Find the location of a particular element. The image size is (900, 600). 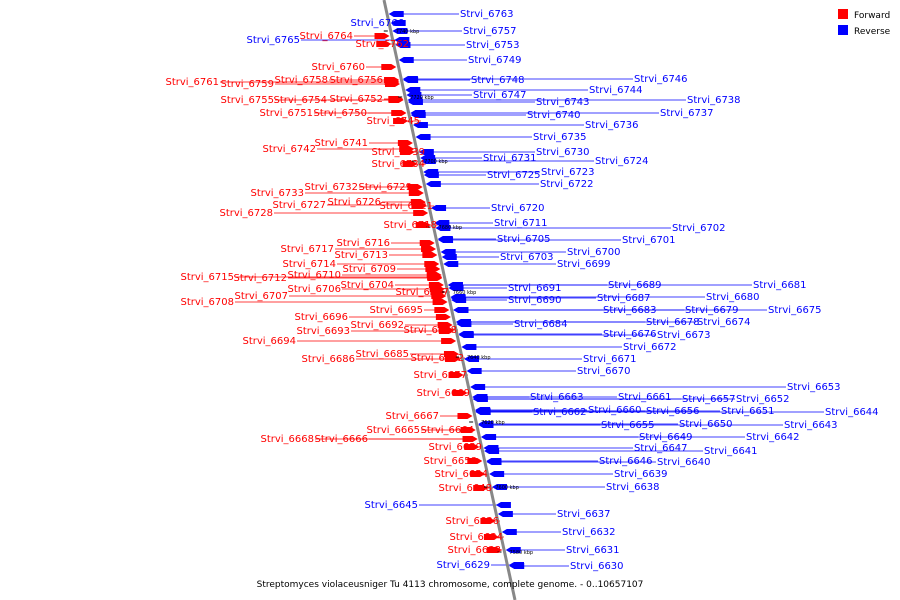

gene-label-strvi_6690: Strvi_6690 is located at coordinates (535, 300).